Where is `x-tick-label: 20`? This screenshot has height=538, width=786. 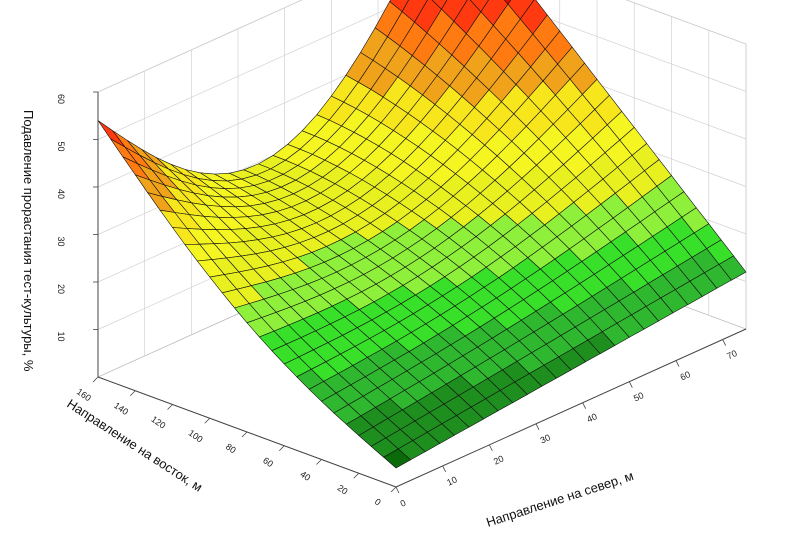 x-tick-label: 20 is located at coordinates (498, 459).